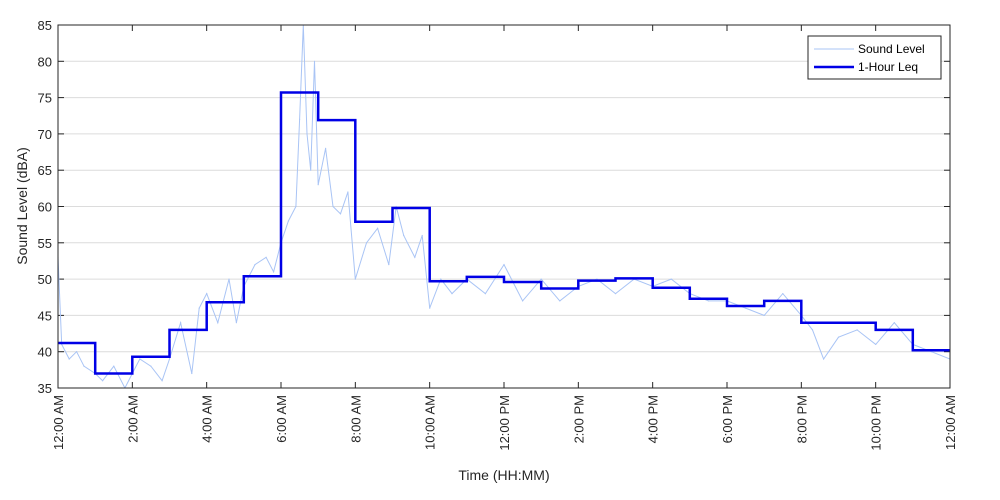 This screenshot has width=1000, height=500. I want to click on legend: Sound Level 1-Hour Leq, so click(874, 57).